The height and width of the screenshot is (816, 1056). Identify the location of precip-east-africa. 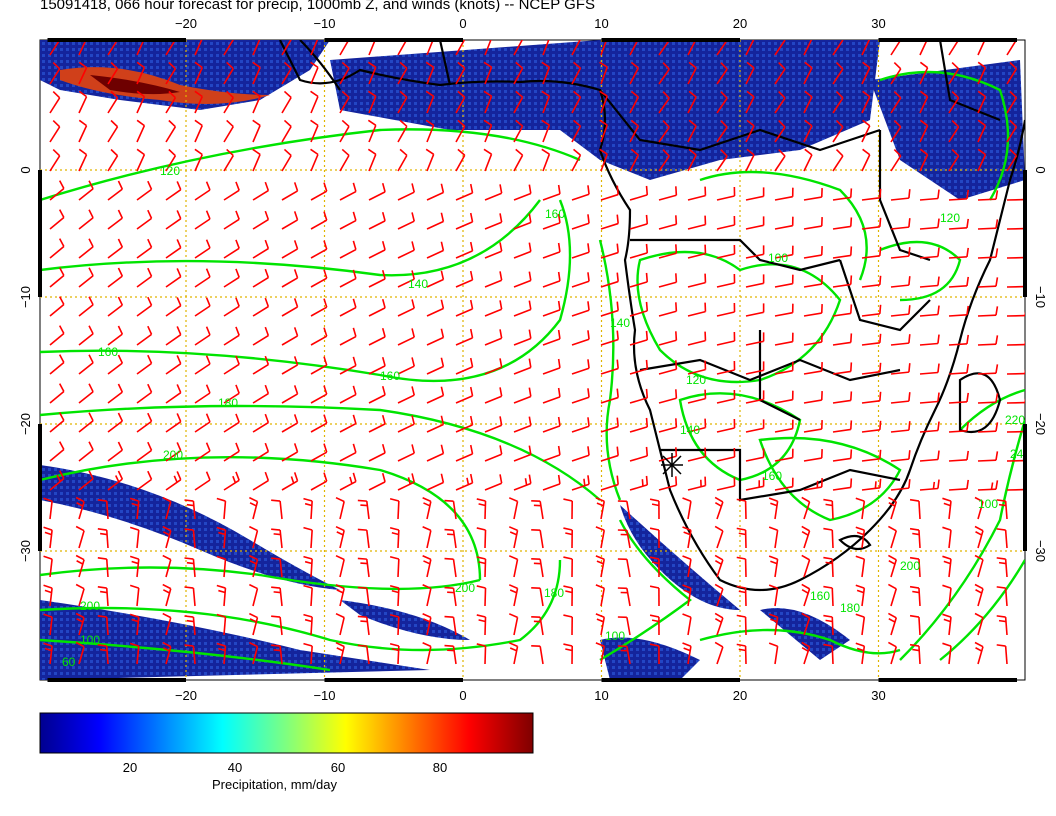
(947, 130).